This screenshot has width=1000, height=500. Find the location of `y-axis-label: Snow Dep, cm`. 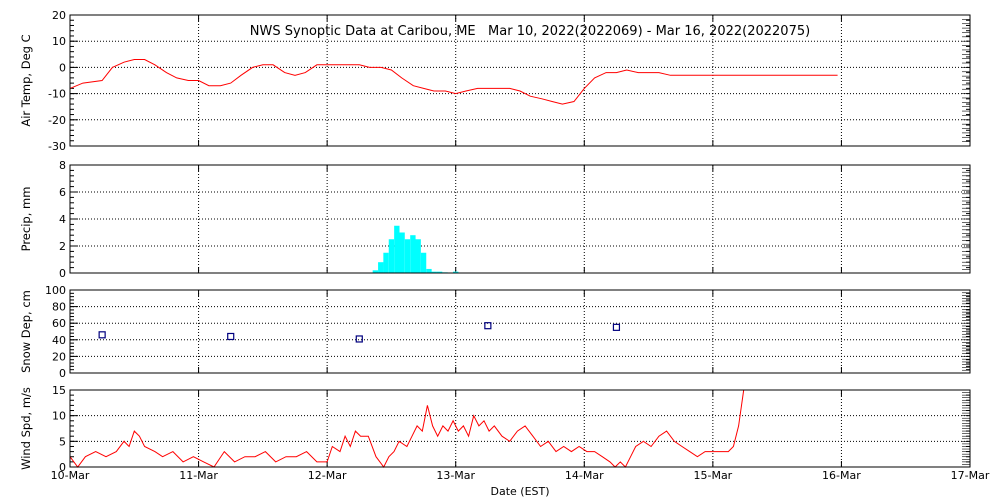

y-axis-label: Snow Dep, cm is located at coordinates (26, 331).